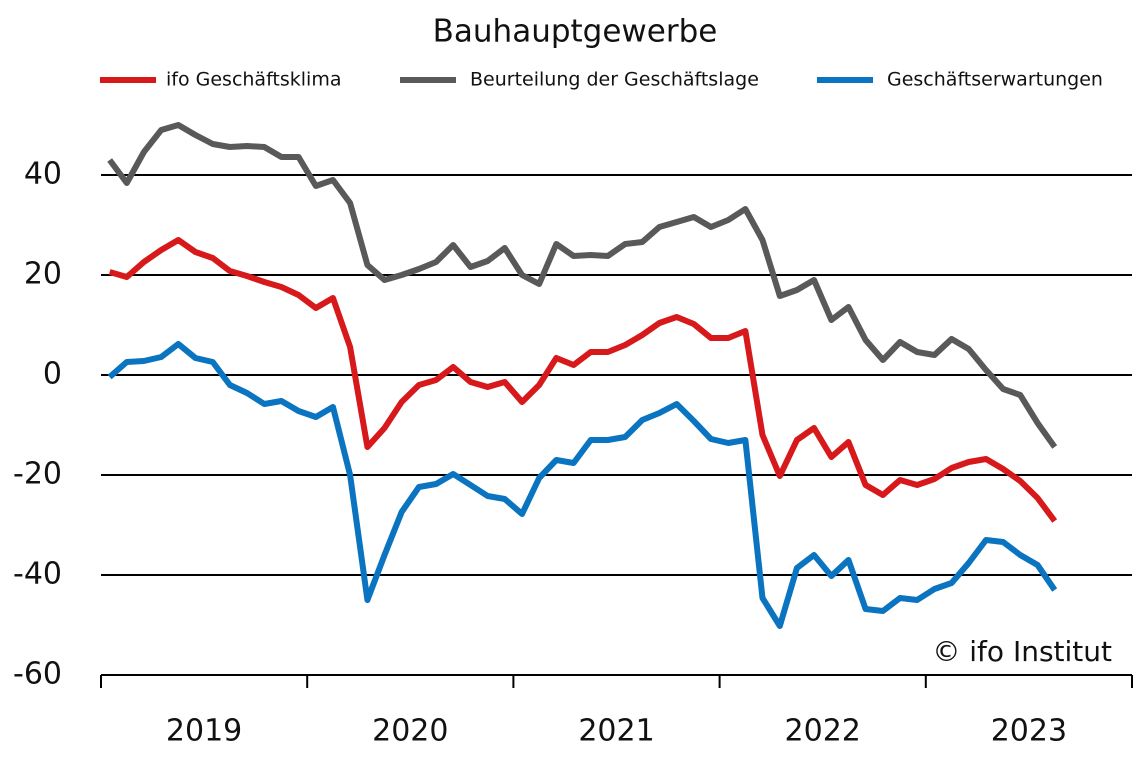  I want to click on x-tick-label: 2020, so click(410, 731).